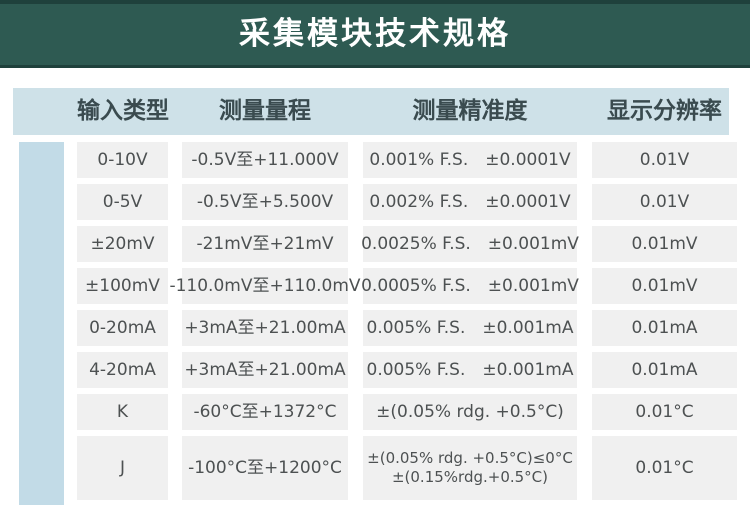 The height and width of the screenshot is (509, 750). What do you see at coordinates (265, 468) in the screenshot?
I see `range-cell: -100°C至+1200°C` at bounding box center [265, 468].